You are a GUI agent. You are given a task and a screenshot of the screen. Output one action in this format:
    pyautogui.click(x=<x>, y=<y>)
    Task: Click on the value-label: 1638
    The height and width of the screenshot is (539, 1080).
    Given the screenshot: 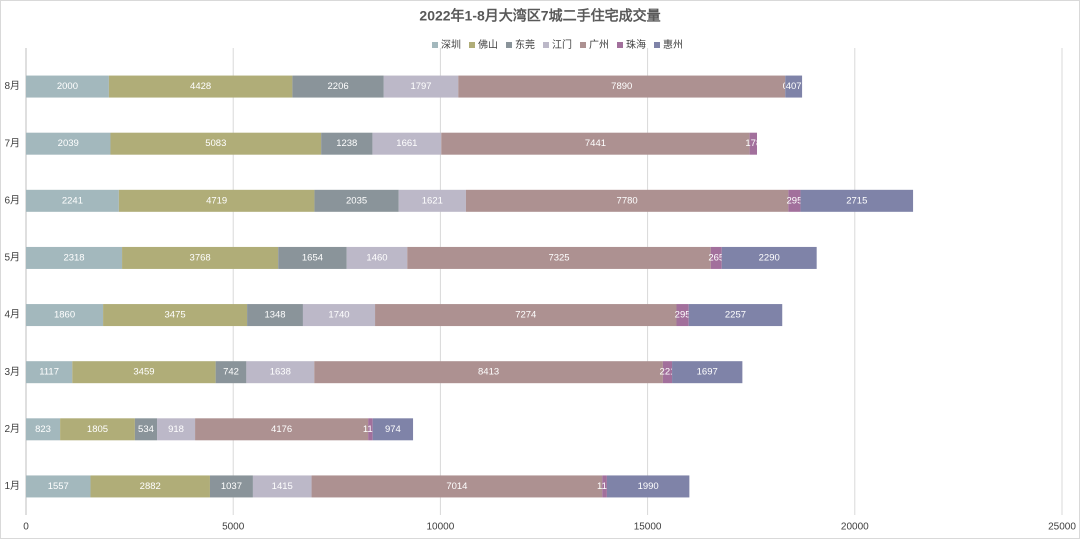 What is the action you would take?
    pyautogui.click(x=280, y=372)
    